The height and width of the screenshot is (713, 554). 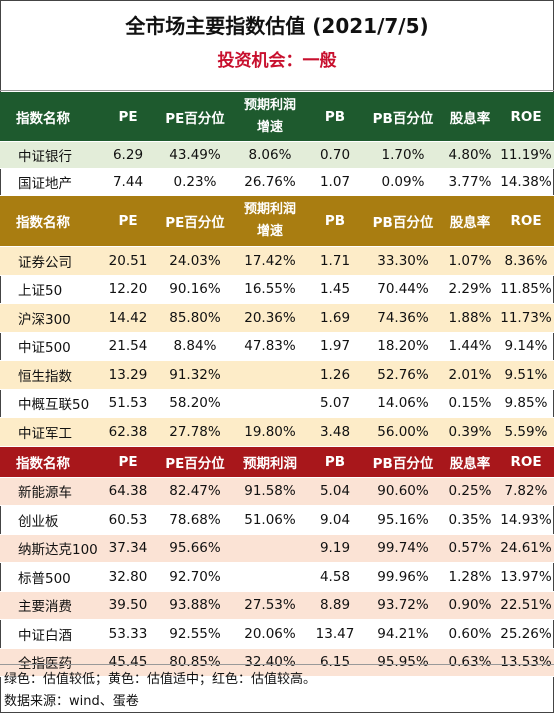 What do you see at coordinates (526, 634) in the screenshot?
I see `roe-cell: 25.26%` at bounding box center [526, 634].